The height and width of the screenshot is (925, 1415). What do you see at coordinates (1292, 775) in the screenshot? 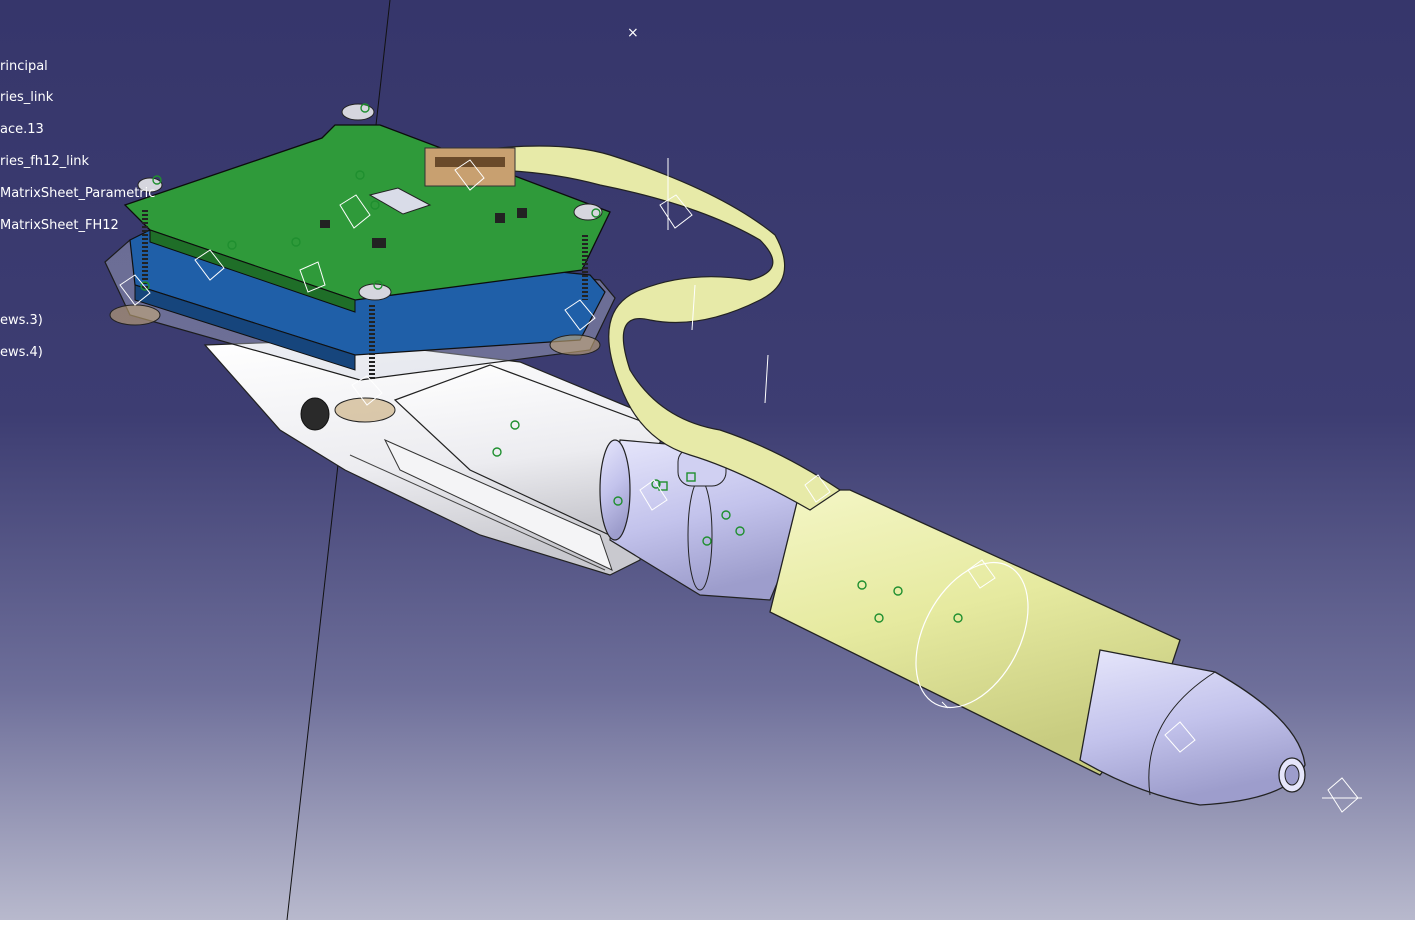
I see `nose-tip-hole` at bounding box center [1292, 775].